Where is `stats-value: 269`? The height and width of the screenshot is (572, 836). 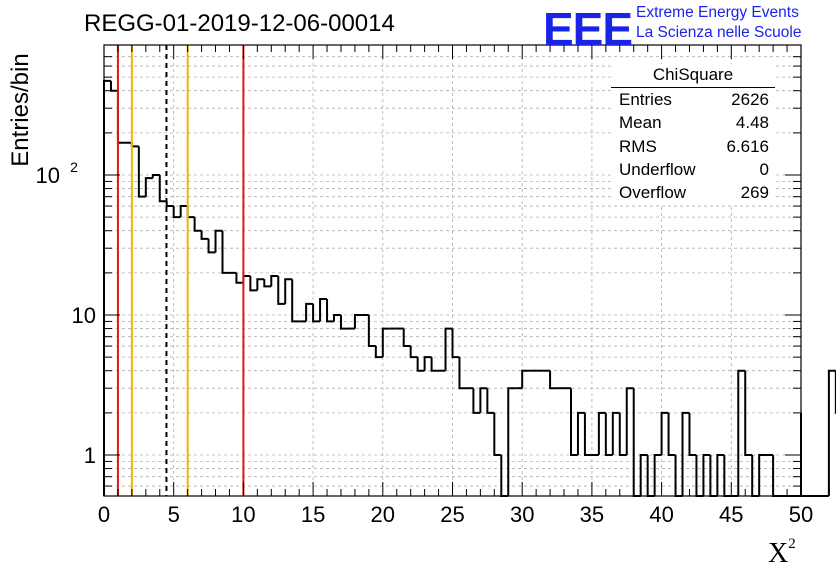
stats-value: 269 is located at coordinates (754, 193).